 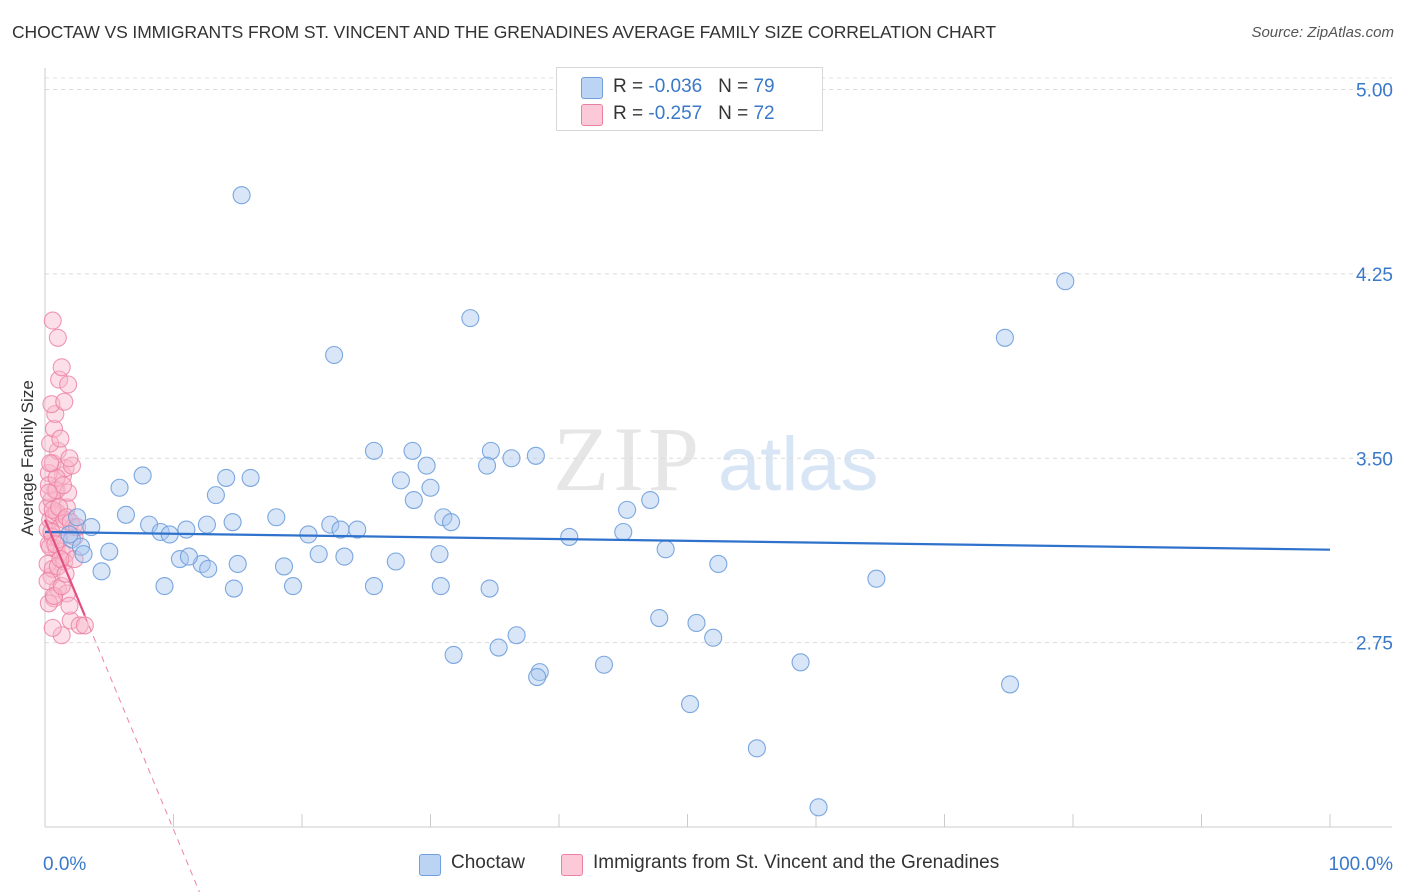 I want to click on immigrants-trendline-solid, so click(x=64, y=568).